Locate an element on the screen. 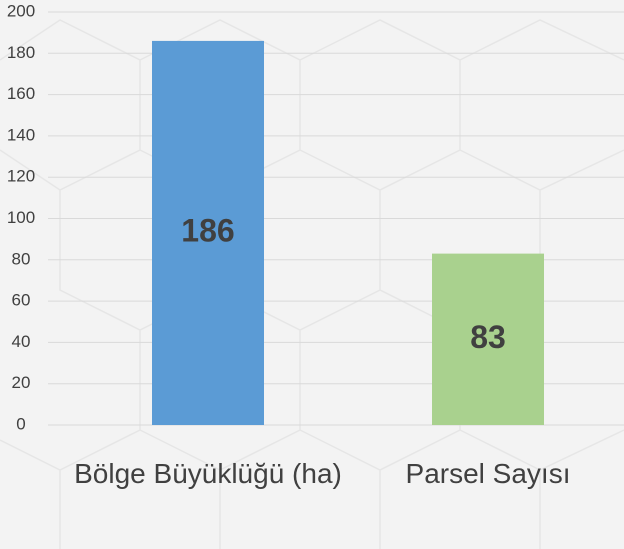 The width and height of the screenshot is (624, 549). y-tick-label: 40 is located at coordinates (21, 341).